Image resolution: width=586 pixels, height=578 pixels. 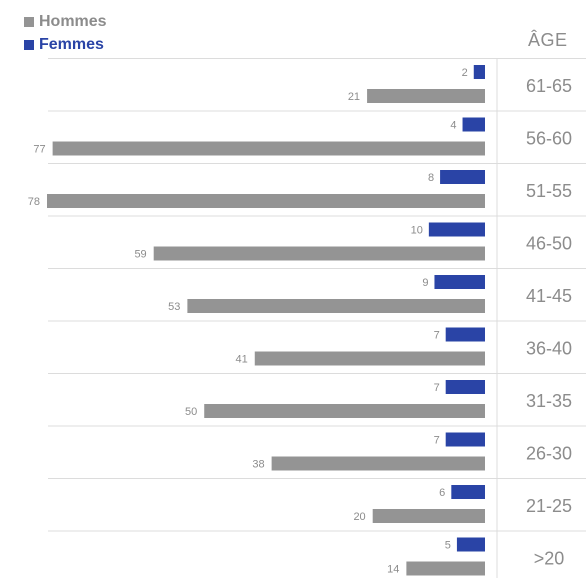 I want to click on legend: Hommes Femmes, so click(x=65, y=33).